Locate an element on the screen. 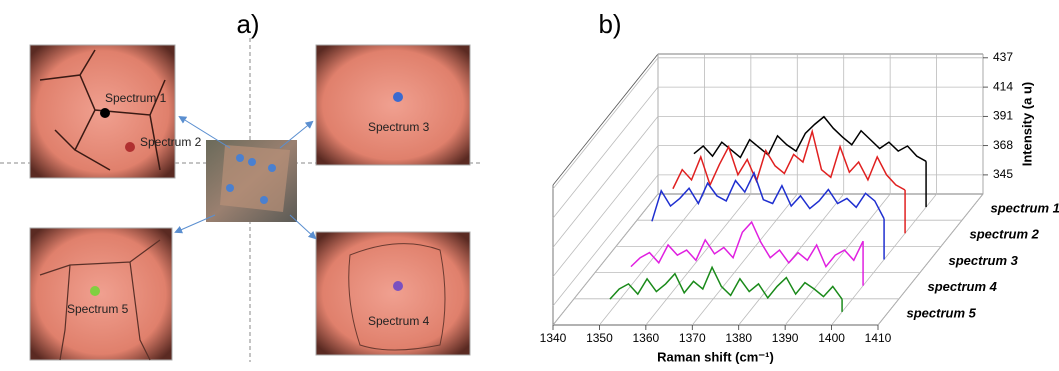  y-tick-label: 391 is located at coordinates (1003, 116).